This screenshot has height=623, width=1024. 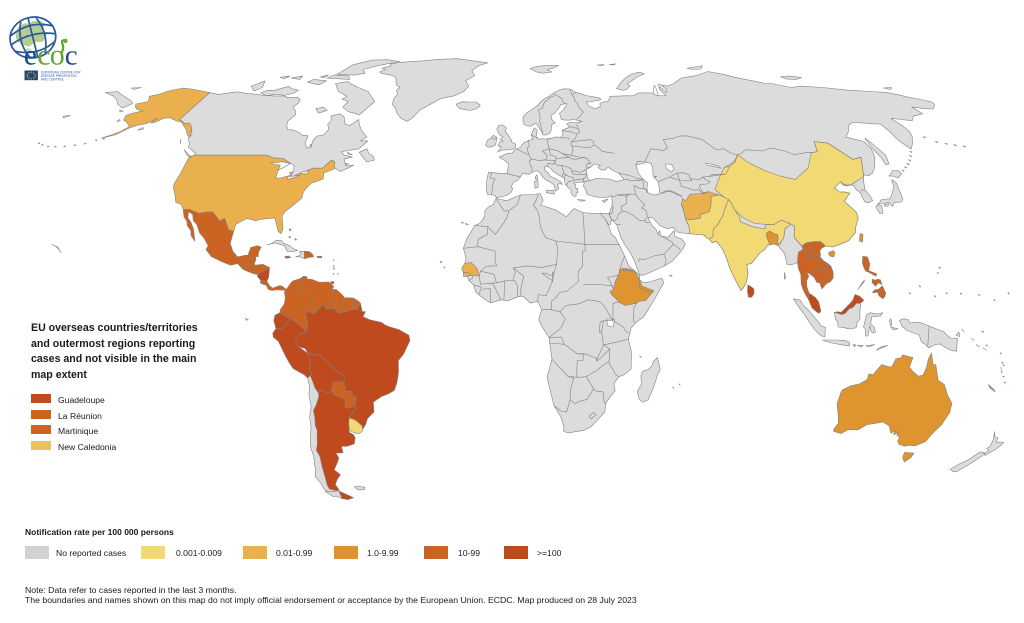 I want to click on svg-text: EUROPEAN CENTRE FOR, so click(x=61, y=72).